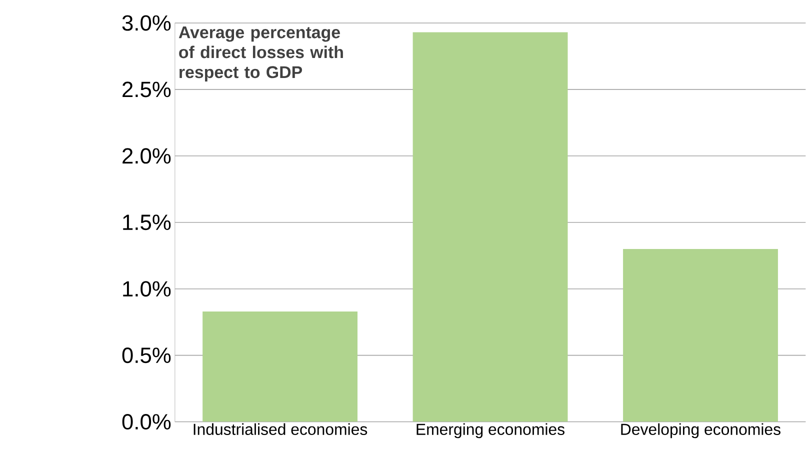  What do you see at coordinates (146, 90) in the screenshot?
I see `y-tick-label: 2.5%` at bounding box center [146, 90].